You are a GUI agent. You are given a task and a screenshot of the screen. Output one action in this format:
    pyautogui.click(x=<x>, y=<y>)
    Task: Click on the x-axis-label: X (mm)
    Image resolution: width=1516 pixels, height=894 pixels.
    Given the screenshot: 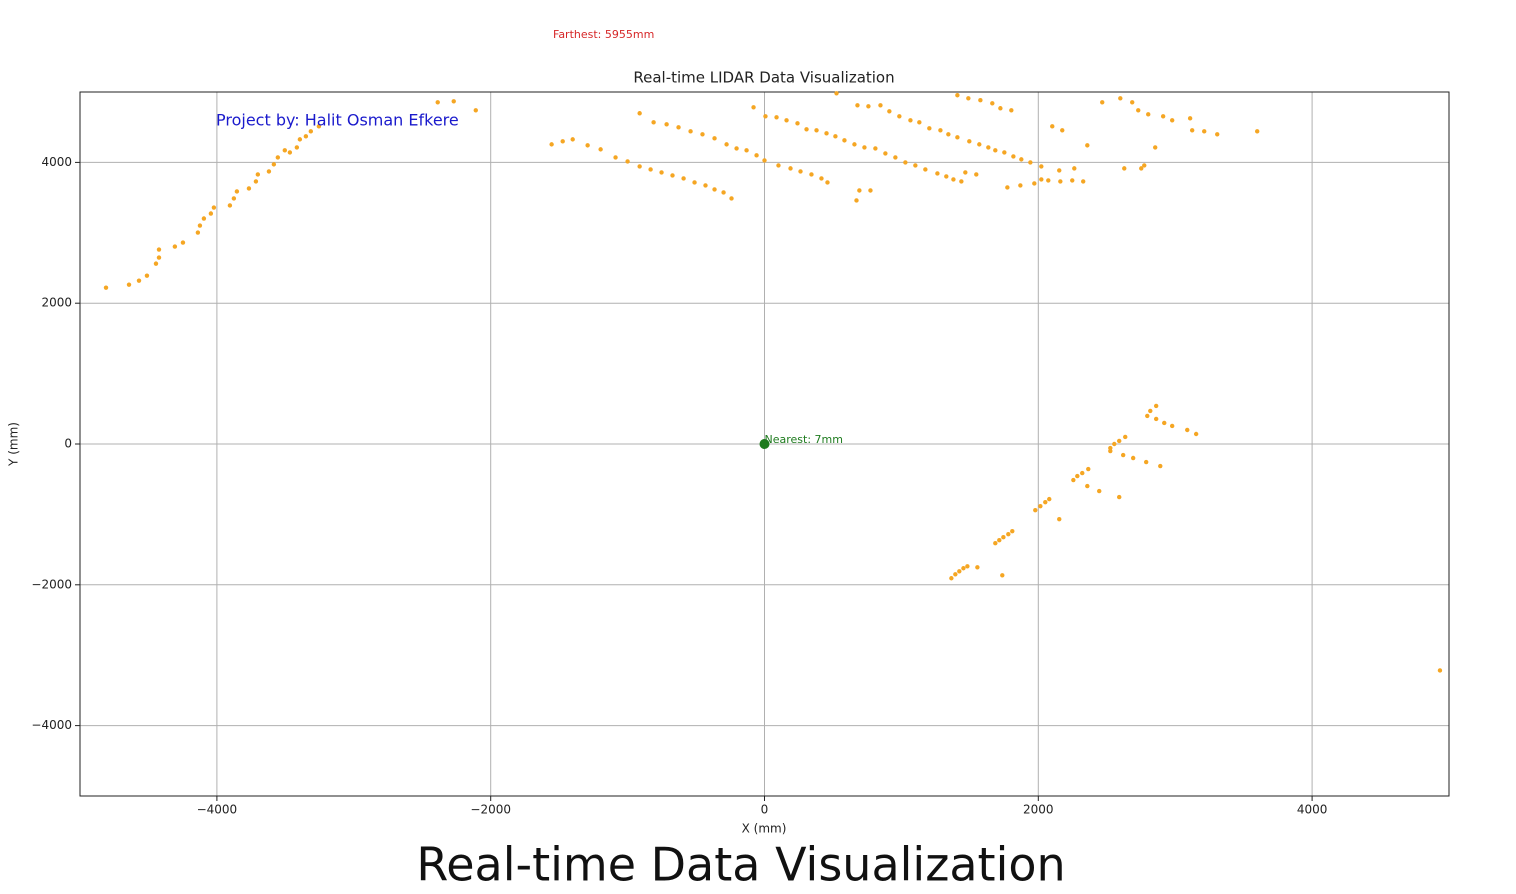 What is the action you would take?
    pyautogui.click(x=764, y=829)
    